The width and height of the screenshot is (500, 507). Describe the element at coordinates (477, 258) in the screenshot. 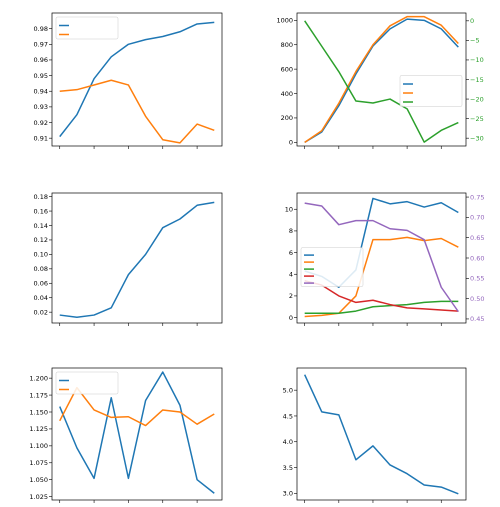

I see `y2-tick-label: 0.60` at that location.